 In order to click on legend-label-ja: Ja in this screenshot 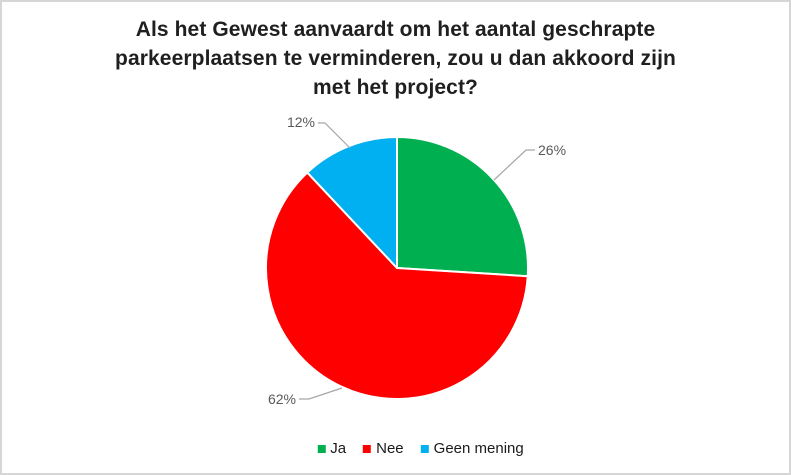, I will do `click(338, 448)`.